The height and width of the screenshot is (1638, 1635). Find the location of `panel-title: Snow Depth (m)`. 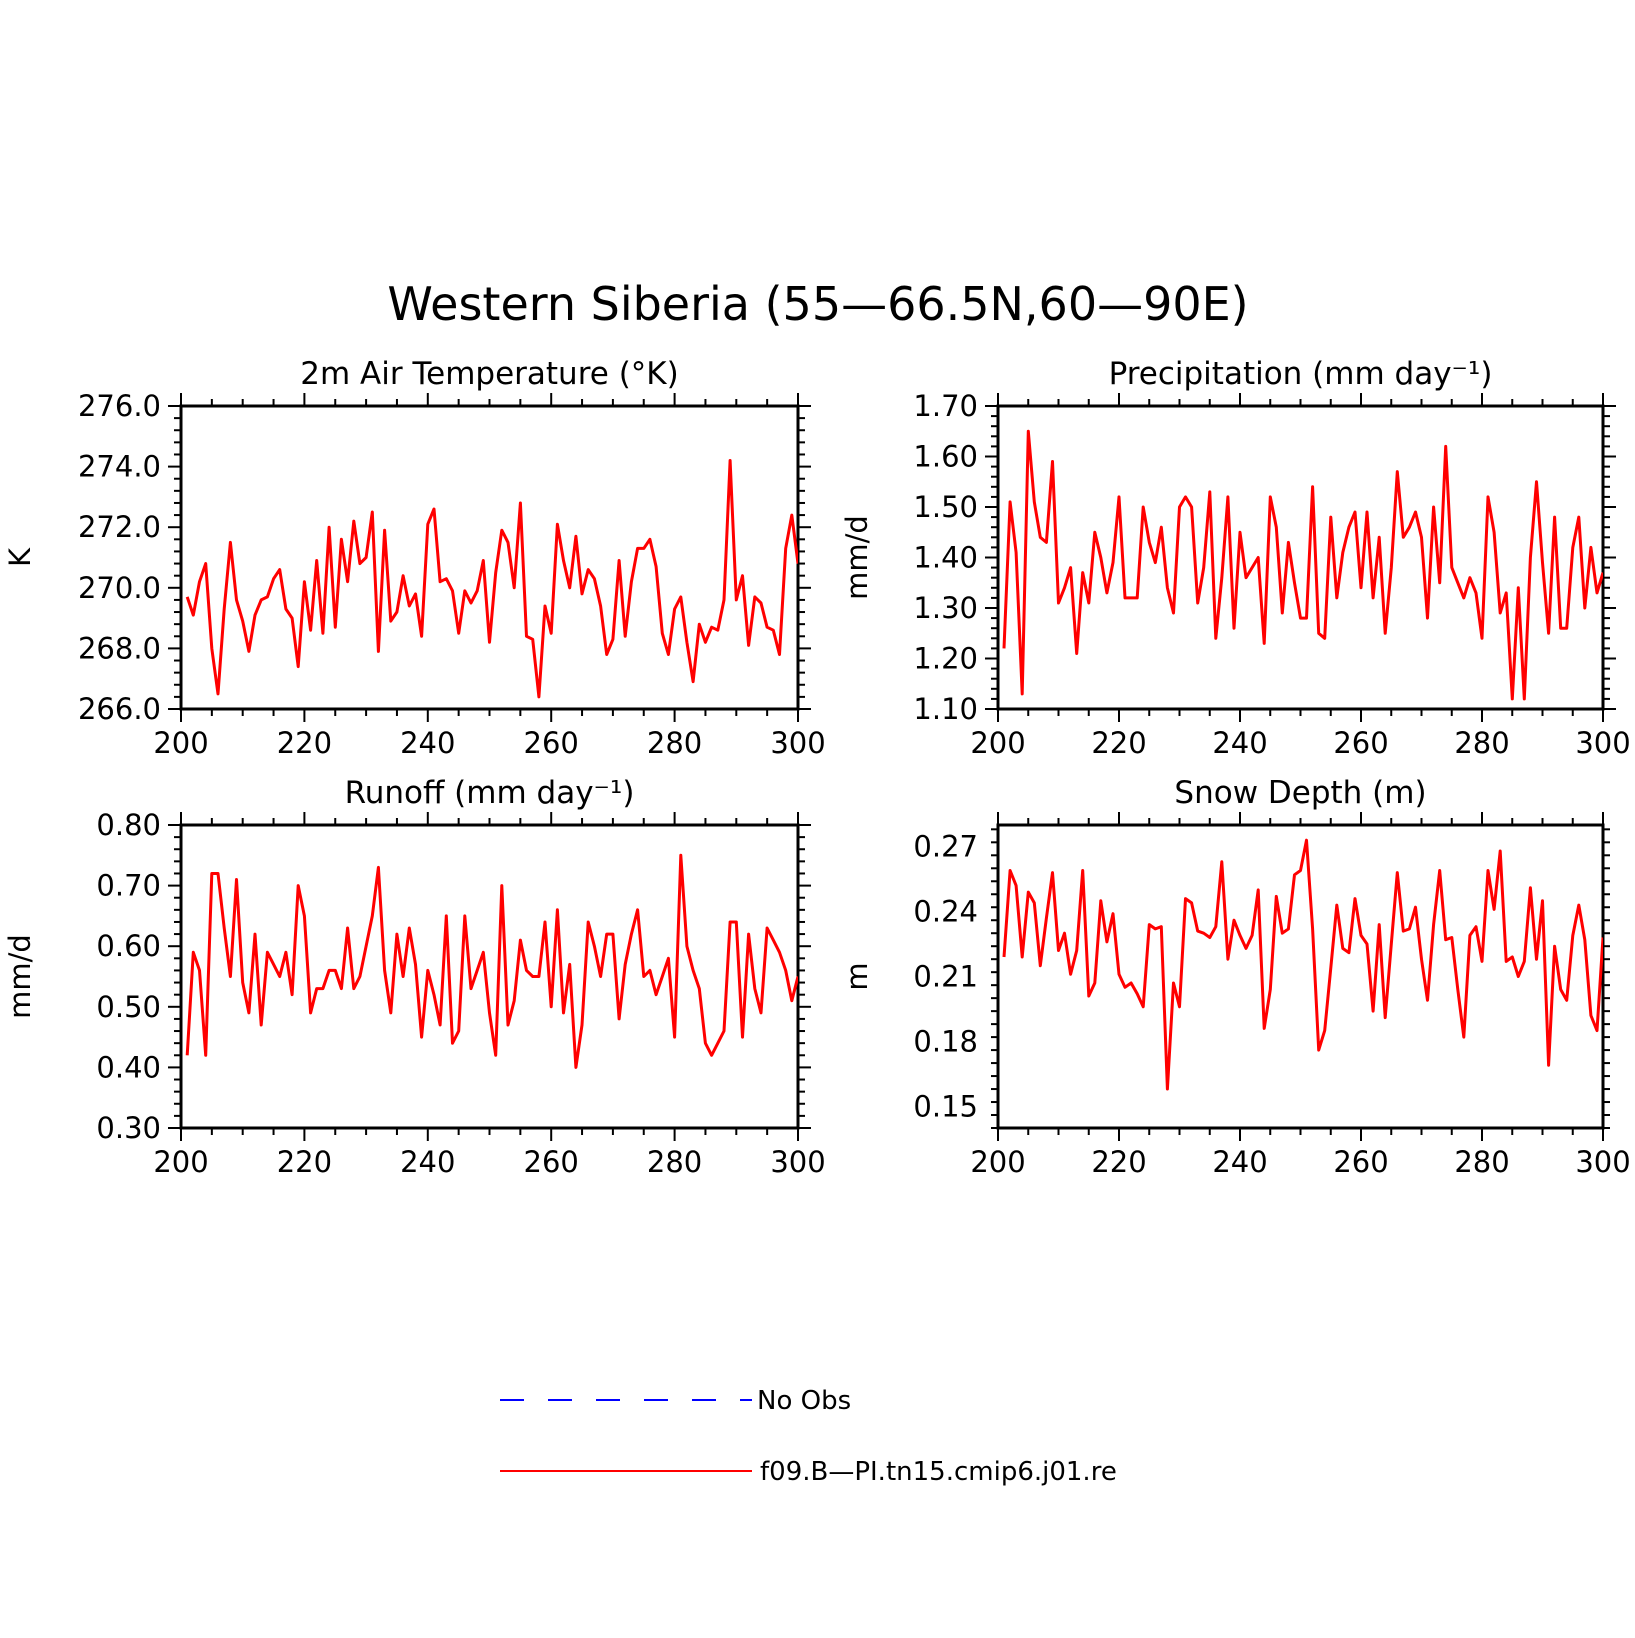

panel-title: Snow Depth (m) is located at coordinates (1300, 793).